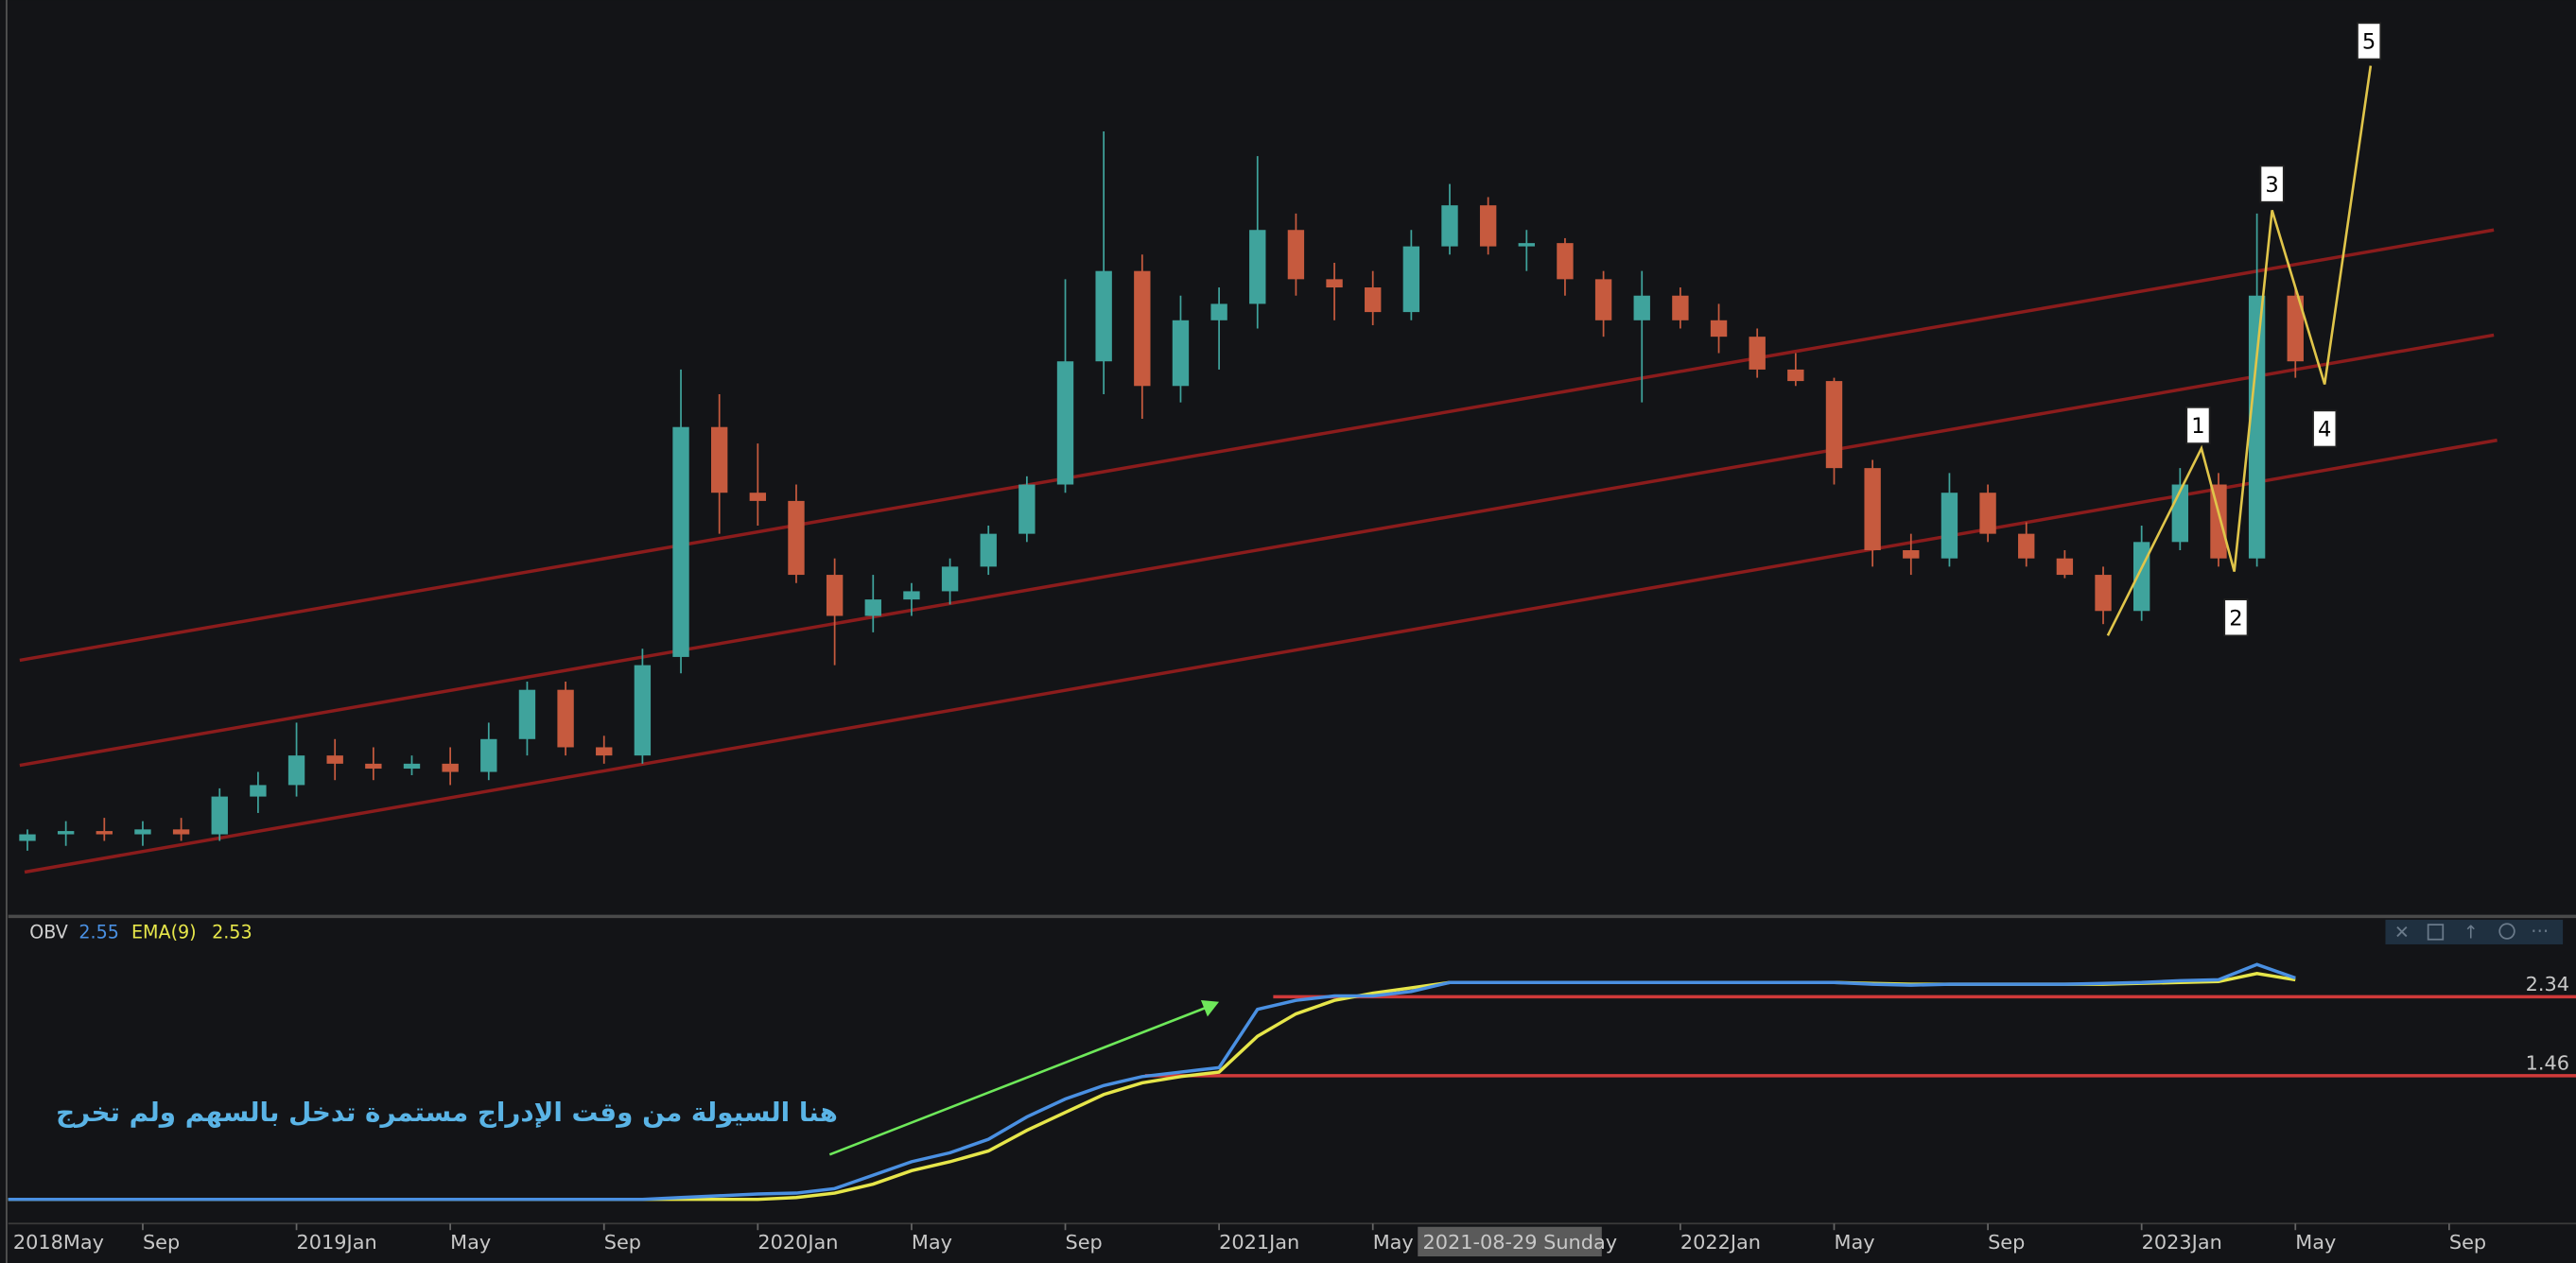  What do you see at coordinates (2506, 931) in the screenshot?
I see `settings-icon` at bounding box center [2506, 931].